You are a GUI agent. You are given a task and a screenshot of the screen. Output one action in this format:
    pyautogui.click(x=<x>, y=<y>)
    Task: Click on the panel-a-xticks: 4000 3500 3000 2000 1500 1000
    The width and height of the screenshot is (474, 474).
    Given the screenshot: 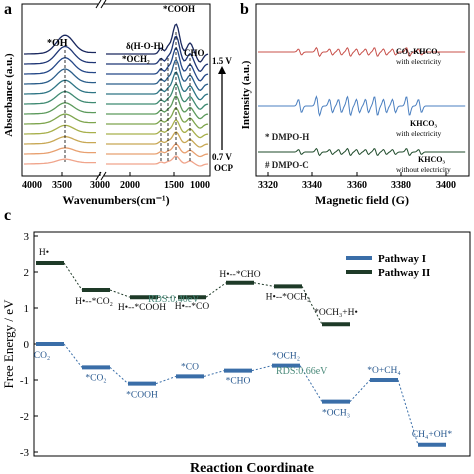 What is the action you would take?
    pyautogui.click(x=116, y=181)
    